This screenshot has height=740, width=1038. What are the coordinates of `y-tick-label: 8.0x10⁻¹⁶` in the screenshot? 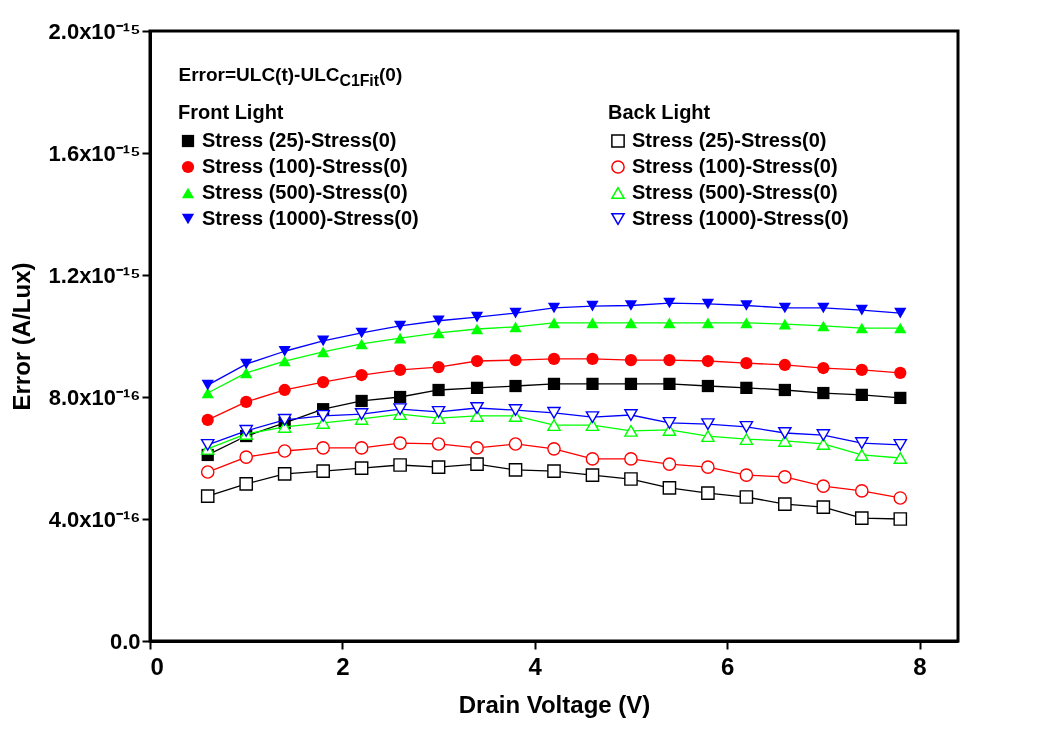 It's located at (94, 397).